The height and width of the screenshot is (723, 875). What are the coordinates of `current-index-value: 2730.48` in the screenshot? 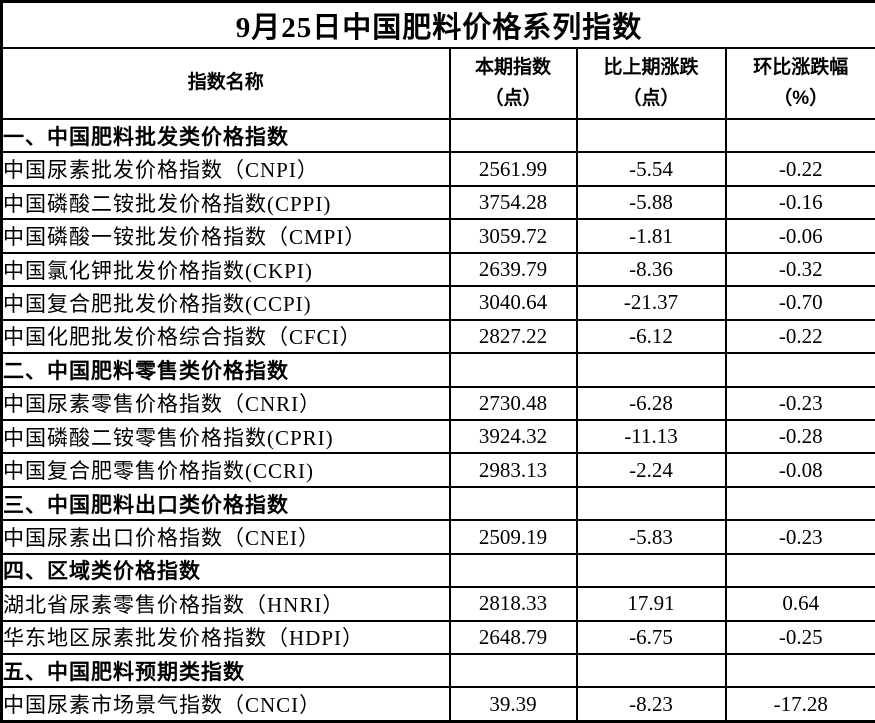 It's located at (513, 403).